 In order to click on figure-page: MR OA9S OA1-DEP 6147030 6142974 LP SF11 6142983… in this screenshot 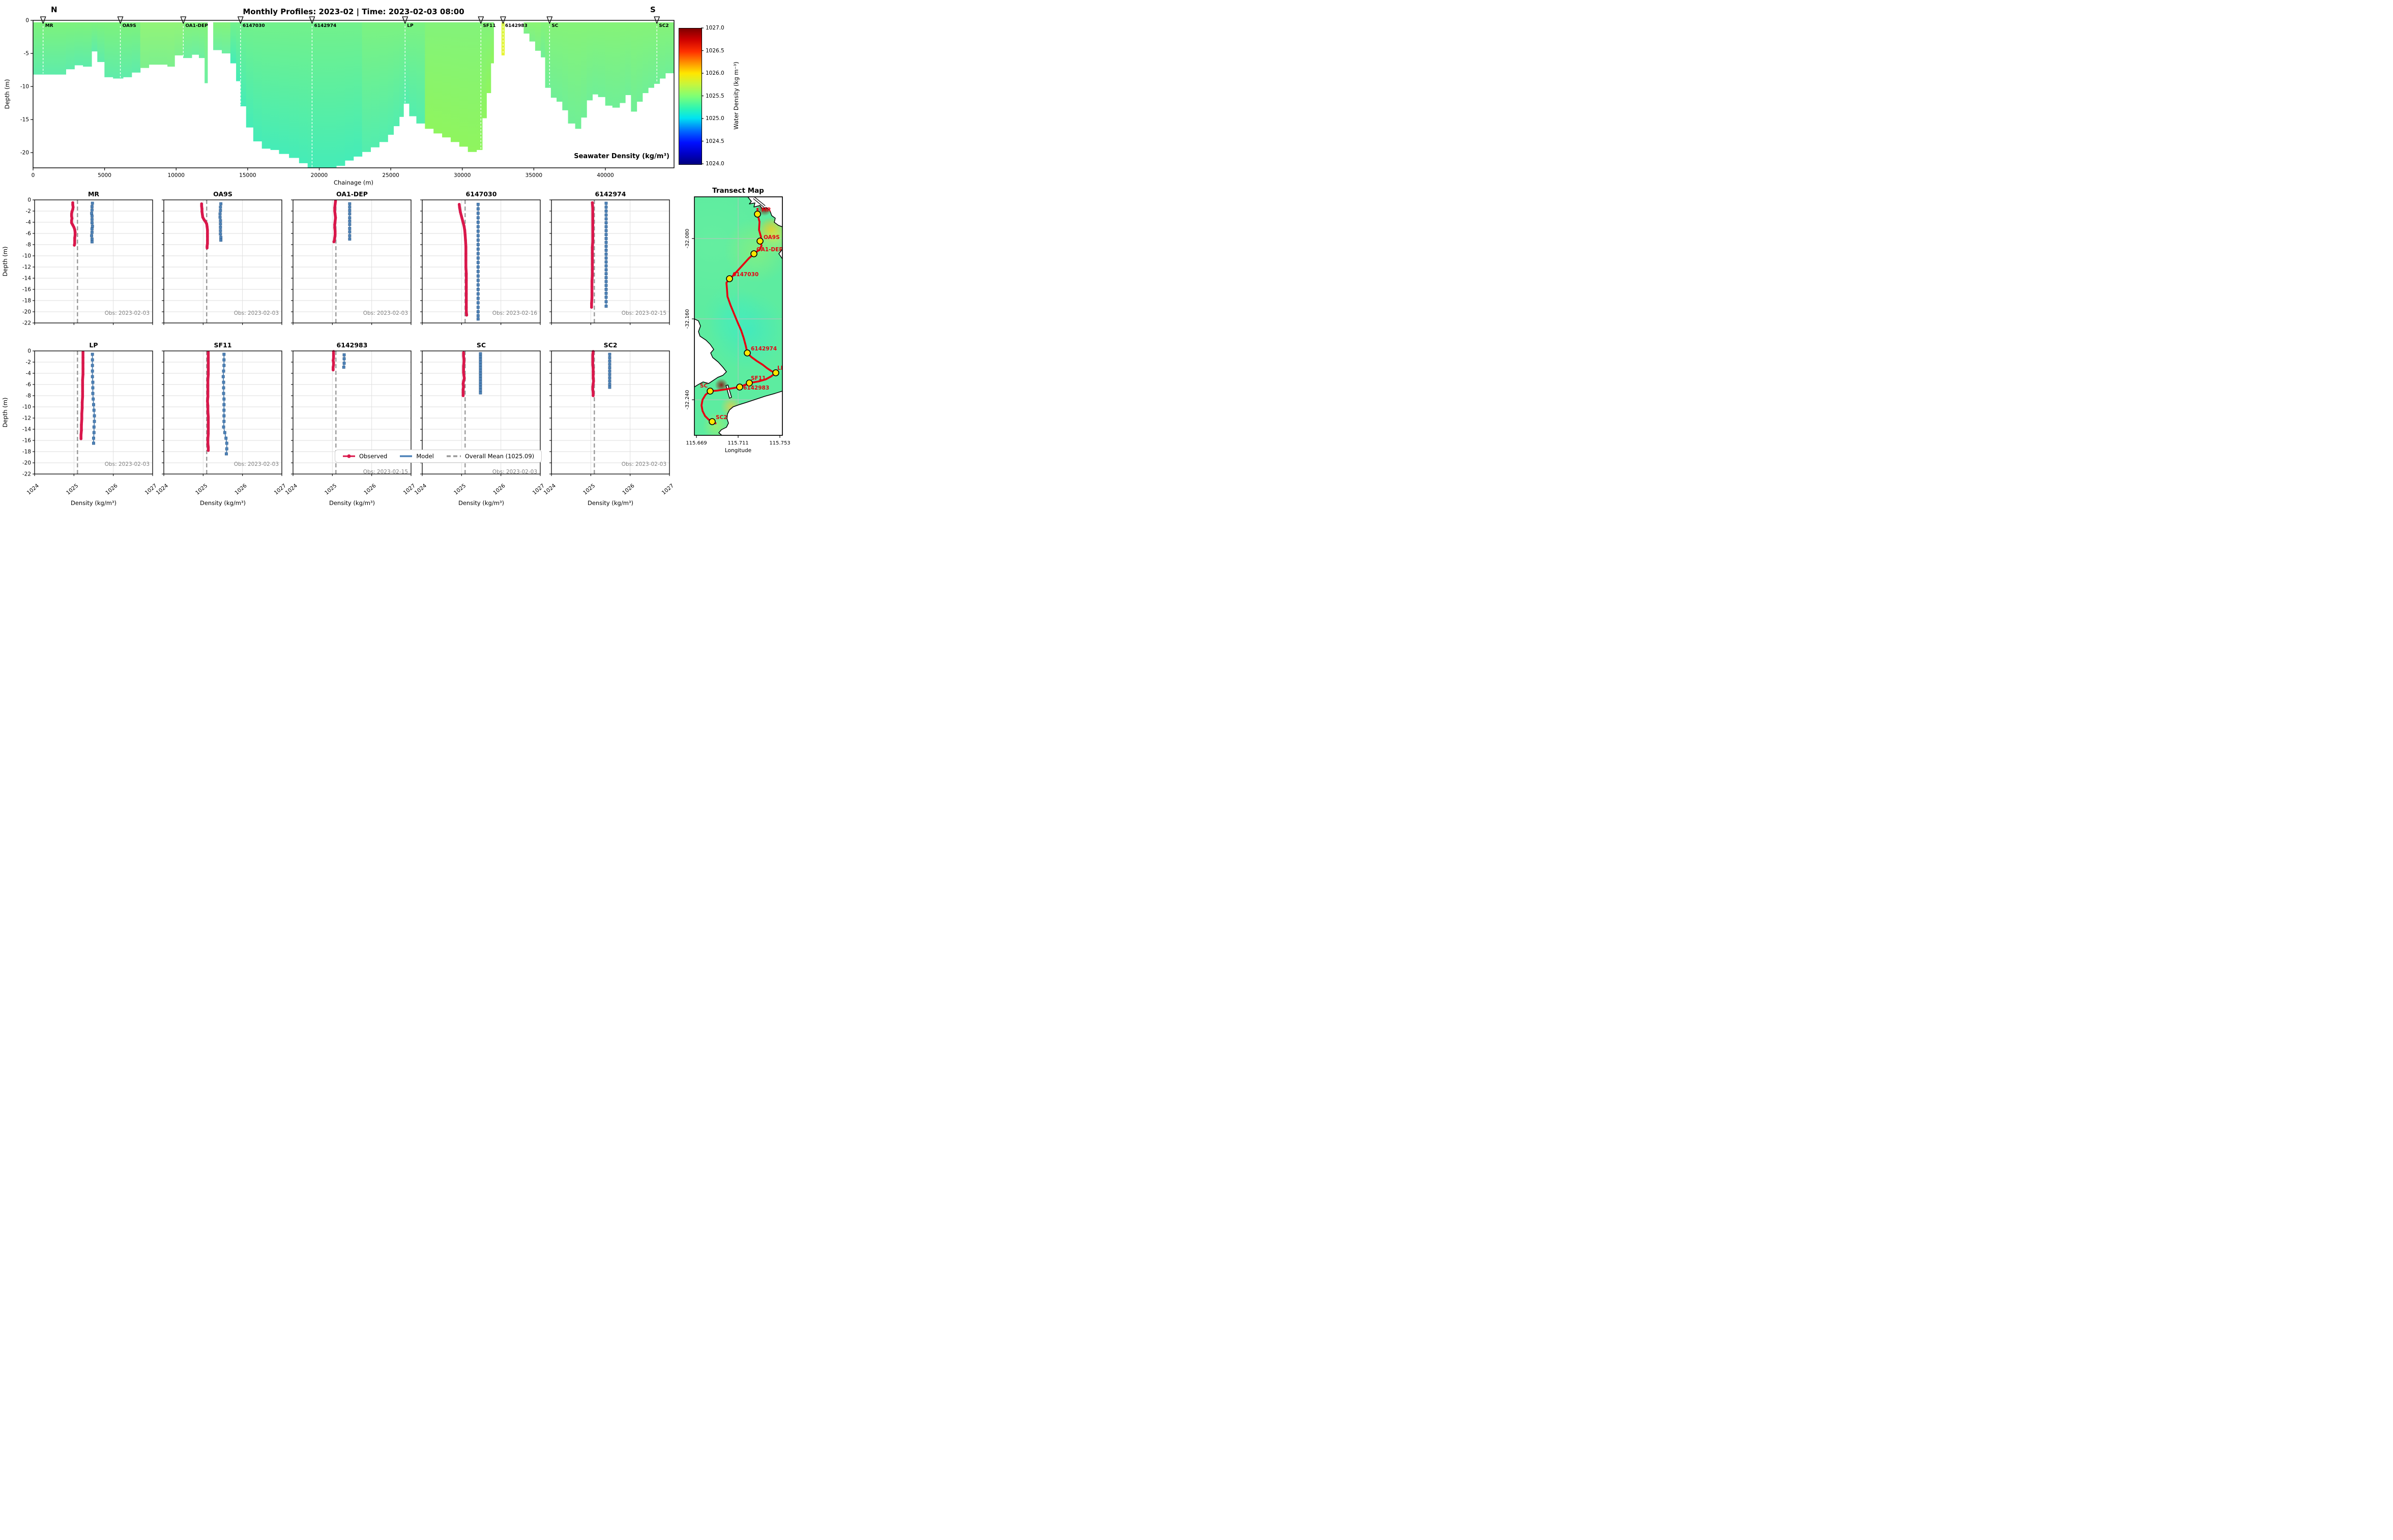, I will do `click(399, 257)`.